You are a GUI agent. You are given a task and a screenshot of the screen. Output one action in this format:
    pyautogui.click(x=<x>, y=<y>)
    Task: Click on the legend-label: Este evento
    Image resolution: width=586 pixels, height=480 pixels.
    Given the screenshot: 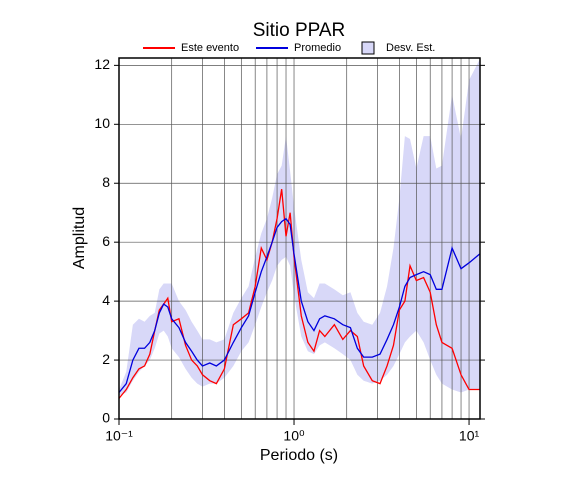 What is the action you would take?
    pyautogui.click(x=210, y=48)
    